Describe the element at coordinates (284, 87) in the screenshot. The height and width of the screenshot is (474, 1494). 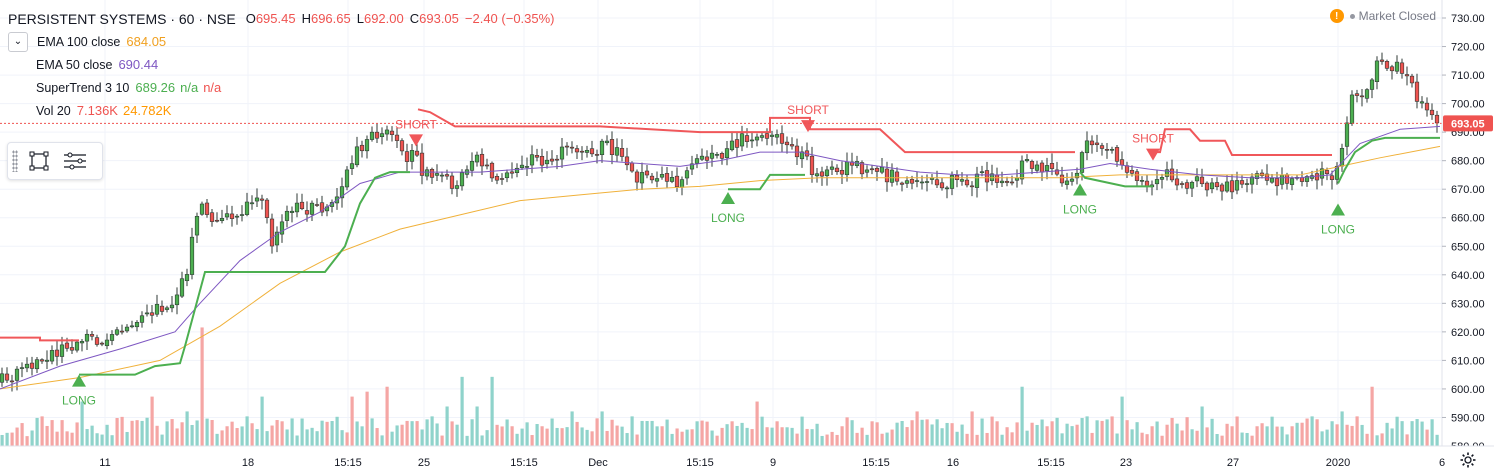
I see `indicator-row-supertrend: SuperTrend 3 10 689.26 n/a n/a` at that location.